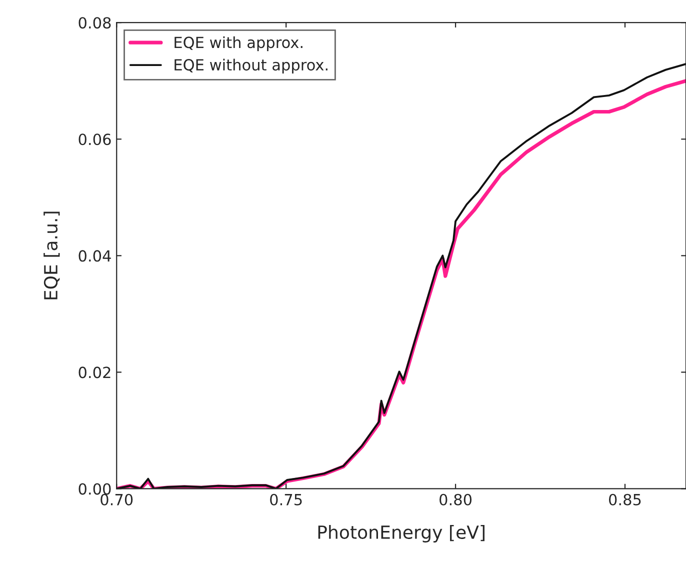 Image resolution: width=686 pixels, height=565 pixels. What do you see at coordinates (94, 23) in the screenshot?
I see `y-tick-label: 0.08` at bounding box center [94, 23].